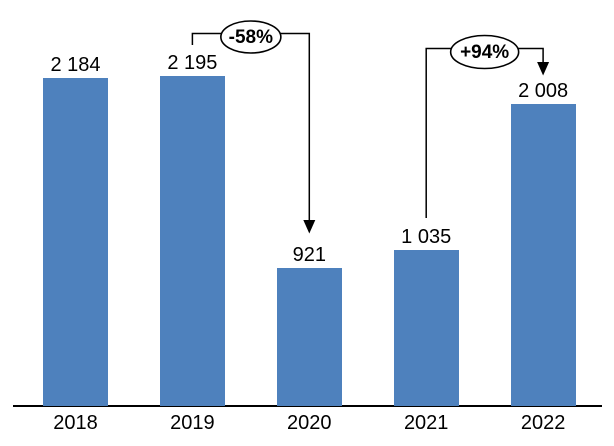 Image resolution: width=614 pixels, height=446 pixels. Describe the element at coordinates (309, 255) in the screenshot. I see `value-label-2020: 921` at that location.